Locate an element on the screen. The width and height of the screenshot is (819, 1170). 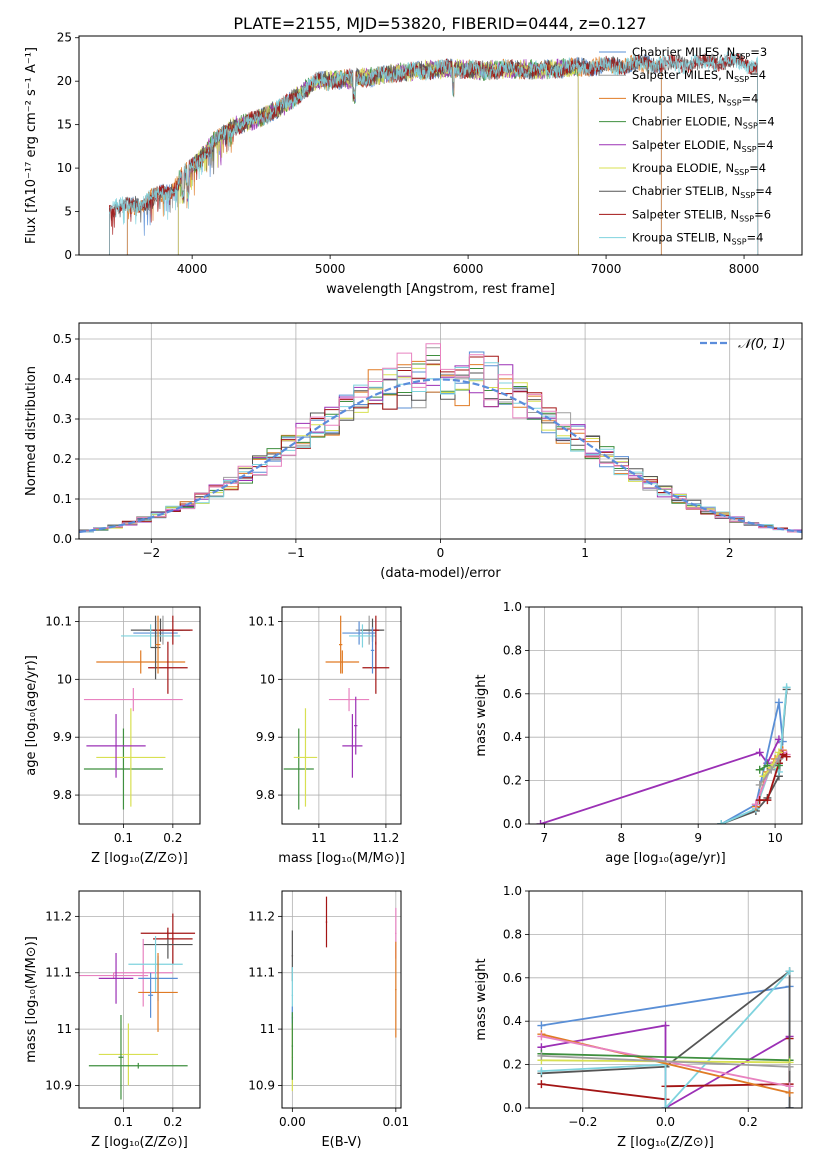
legend-entry: Chabrier ELODIE, NSSP=4 is located at coordinates (703, 123).